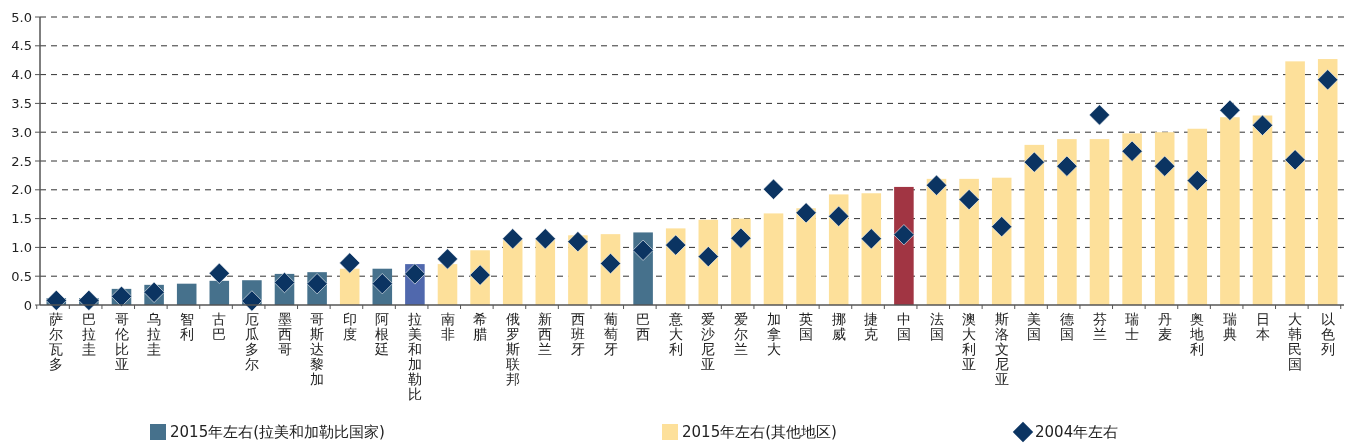  I want to click on x-tick-label: 瑞典, so click(1229, 326).